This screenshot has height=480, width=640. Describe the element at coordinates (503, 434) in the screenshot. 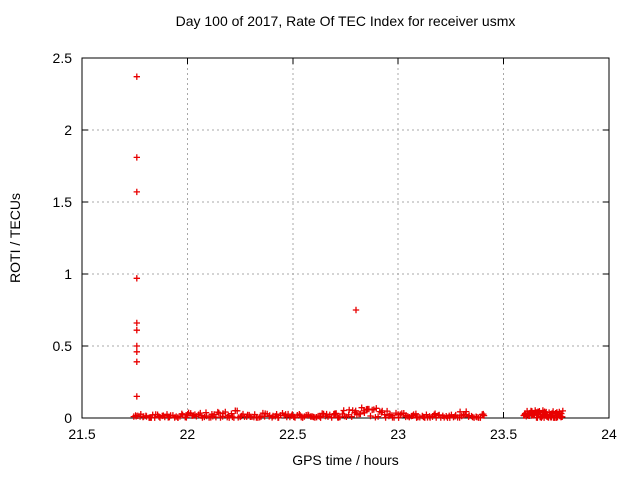

I see `x-tick-label: 23.5` at that location.